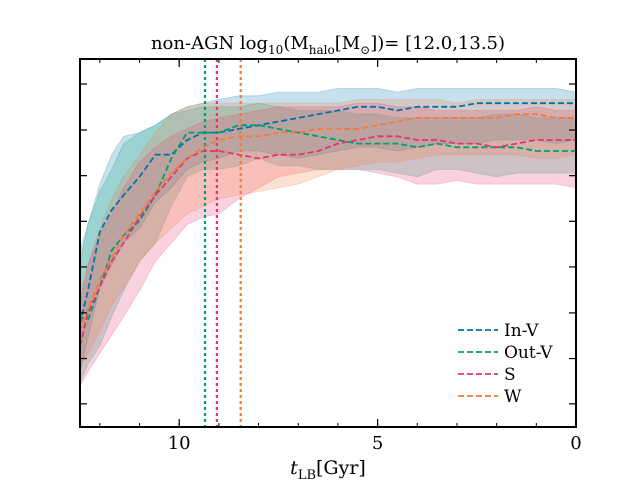 The height and width of the screenshot is (480, 640). I want to click on x-axis-title: tLB[Gyr], so click(328, 468).